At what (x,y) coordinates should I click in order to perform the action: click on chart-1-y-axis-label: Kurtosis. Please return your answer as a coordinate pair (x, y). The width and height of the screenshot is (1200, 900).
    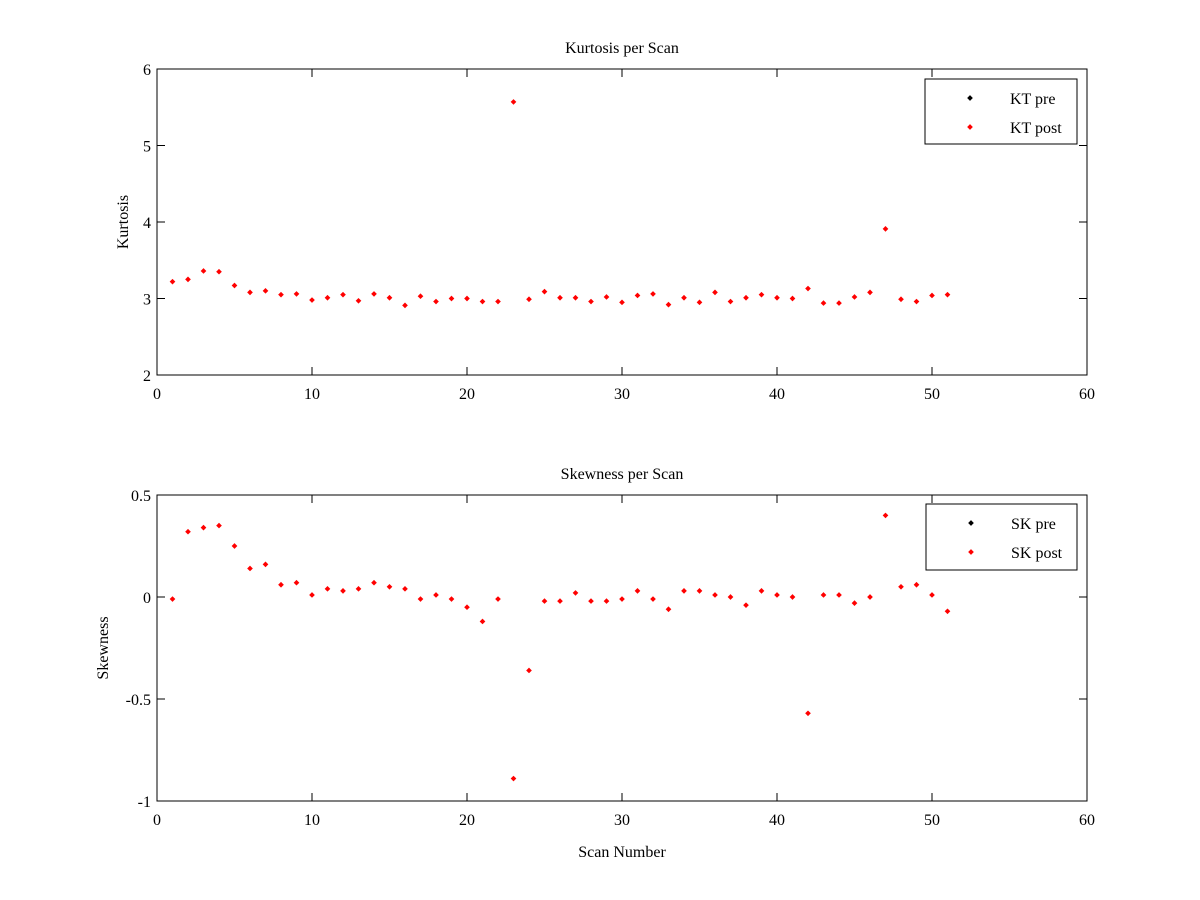
    Looking at the image, I should click on (123, 222).